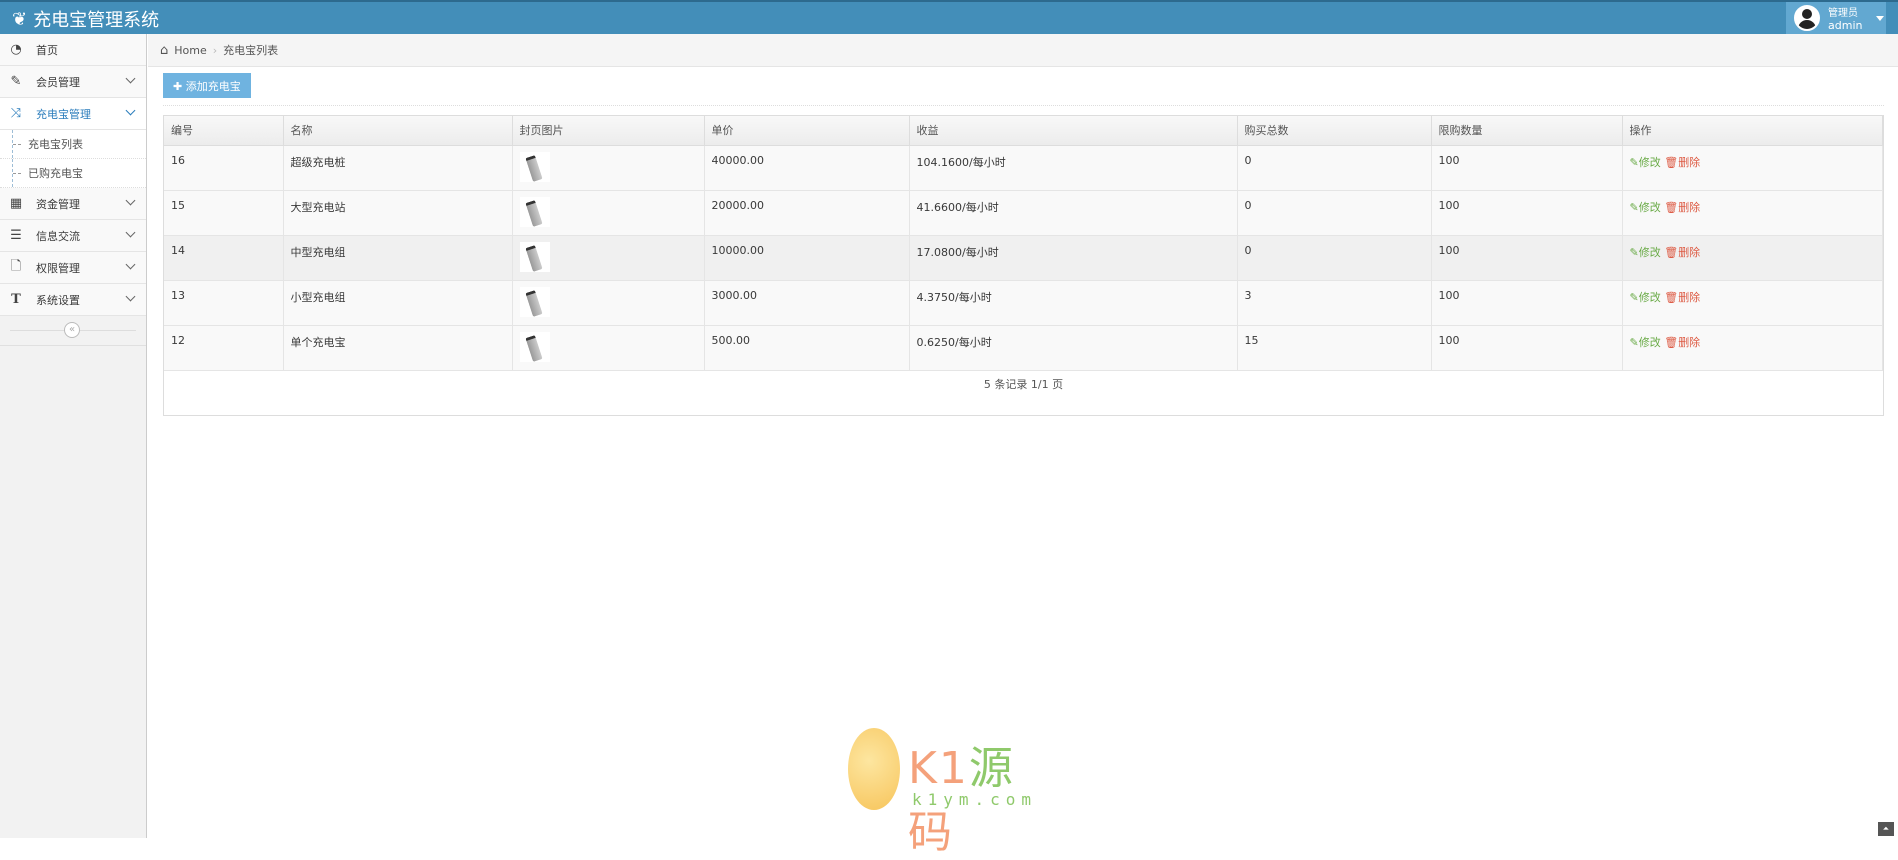 The height and width of the screenshot is (860, 1898). What do you see at coordinates (58, 204) in the screenshot?
I see `sidebar-item-label: 资金管理` at bounding box center [58, 204].